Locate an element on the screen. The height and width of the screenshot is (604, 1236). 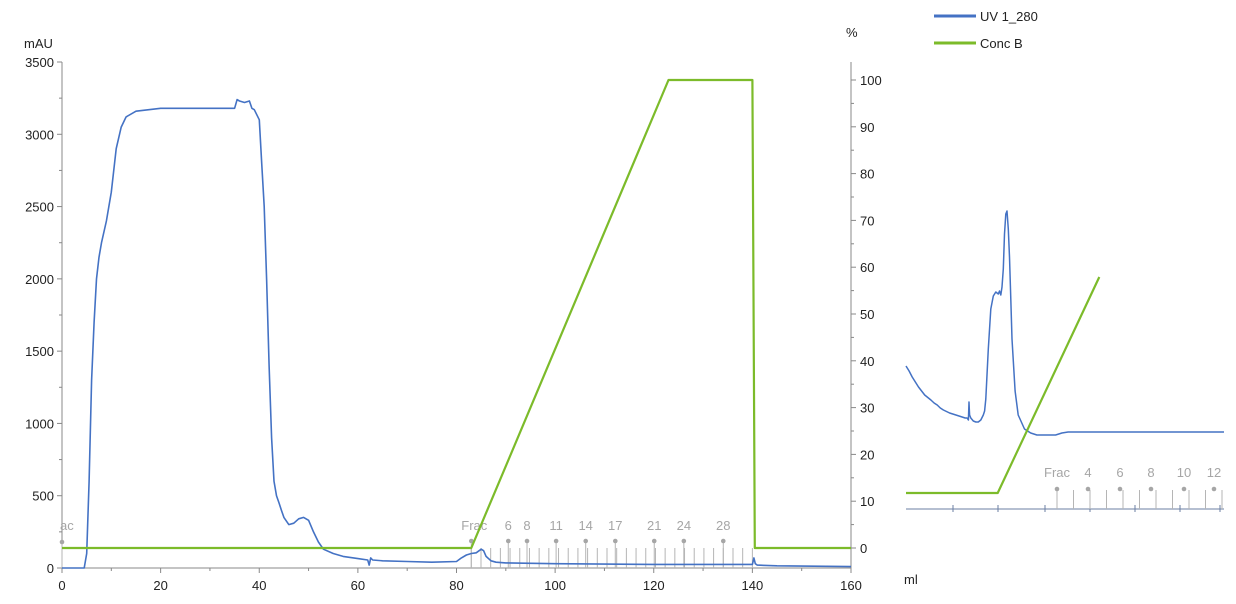
inset-fraction-number: 6 is located at coordinates (1119, 472).